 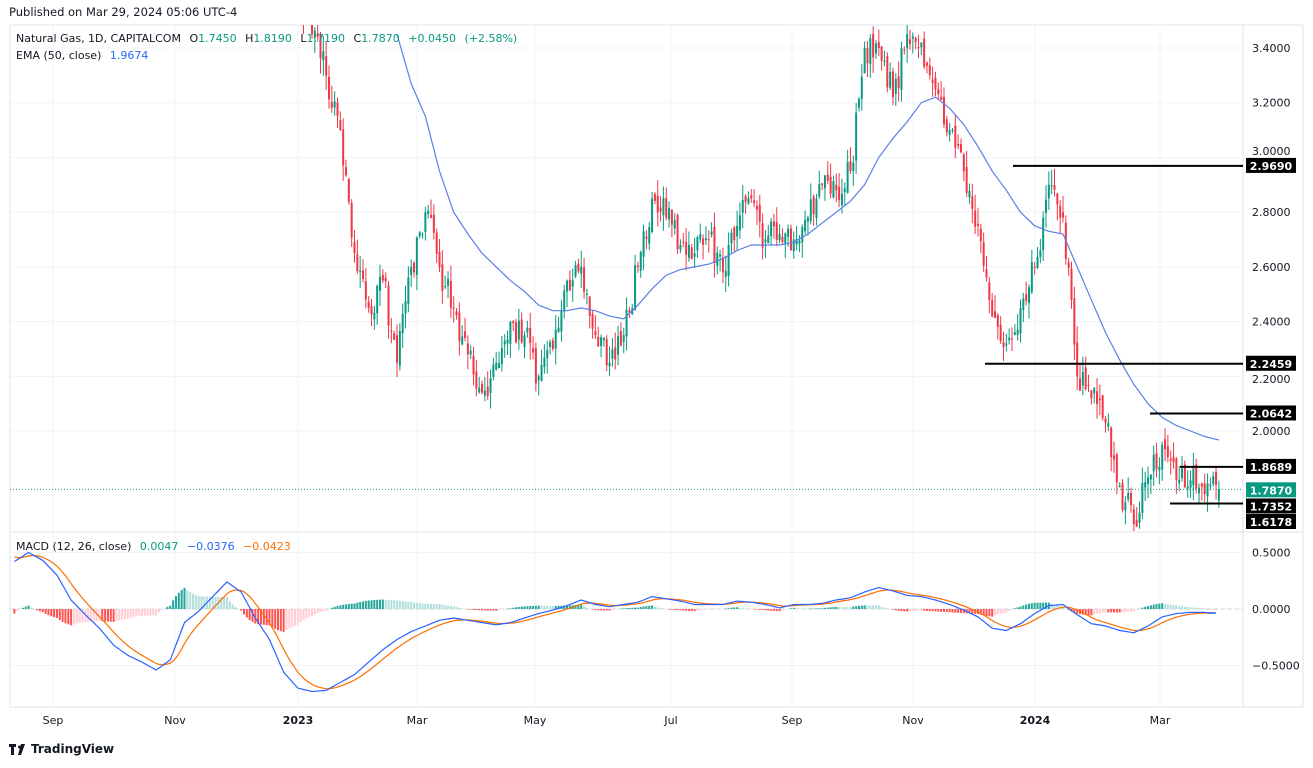 I want to click on tradingview-brand: TradingView, so click(x=61, y=749).